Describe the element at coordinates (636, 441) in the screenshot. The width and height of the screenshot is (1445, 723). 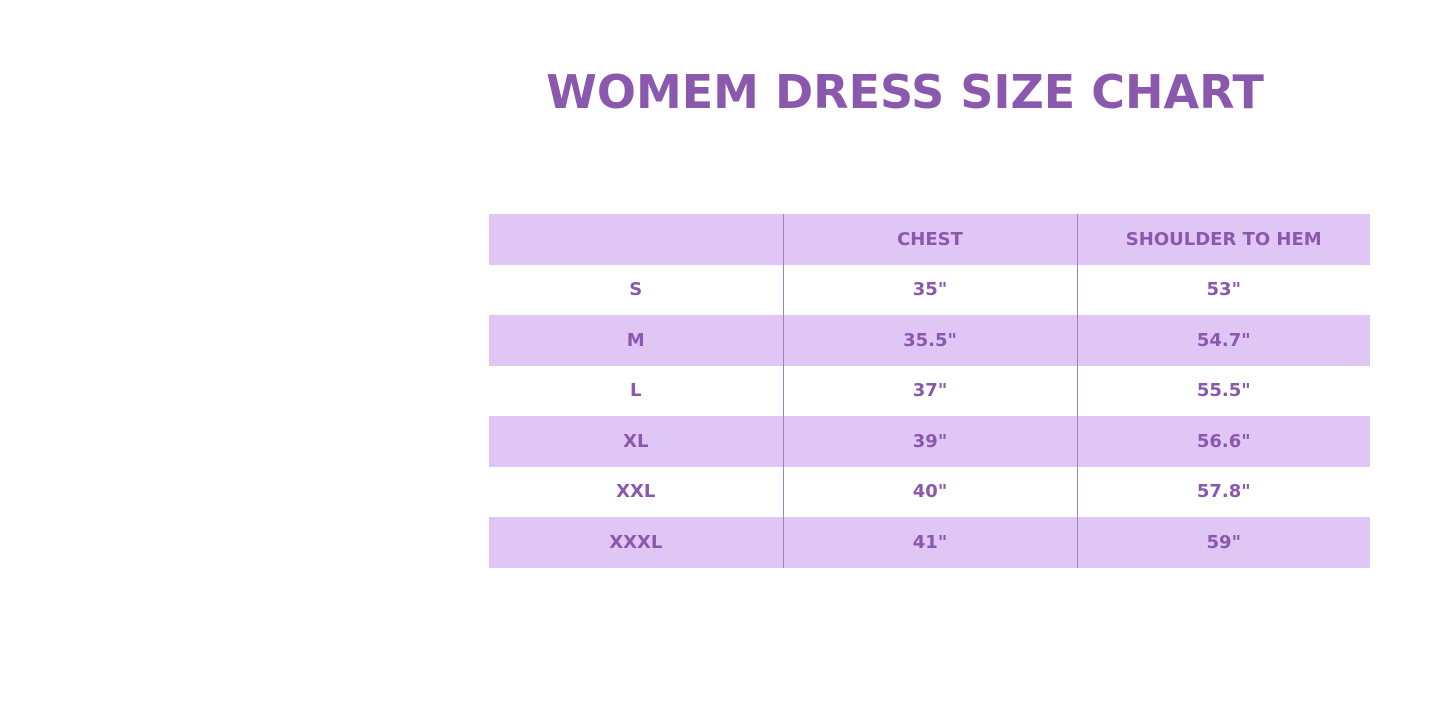
I see `size-cell: XL` at that location.